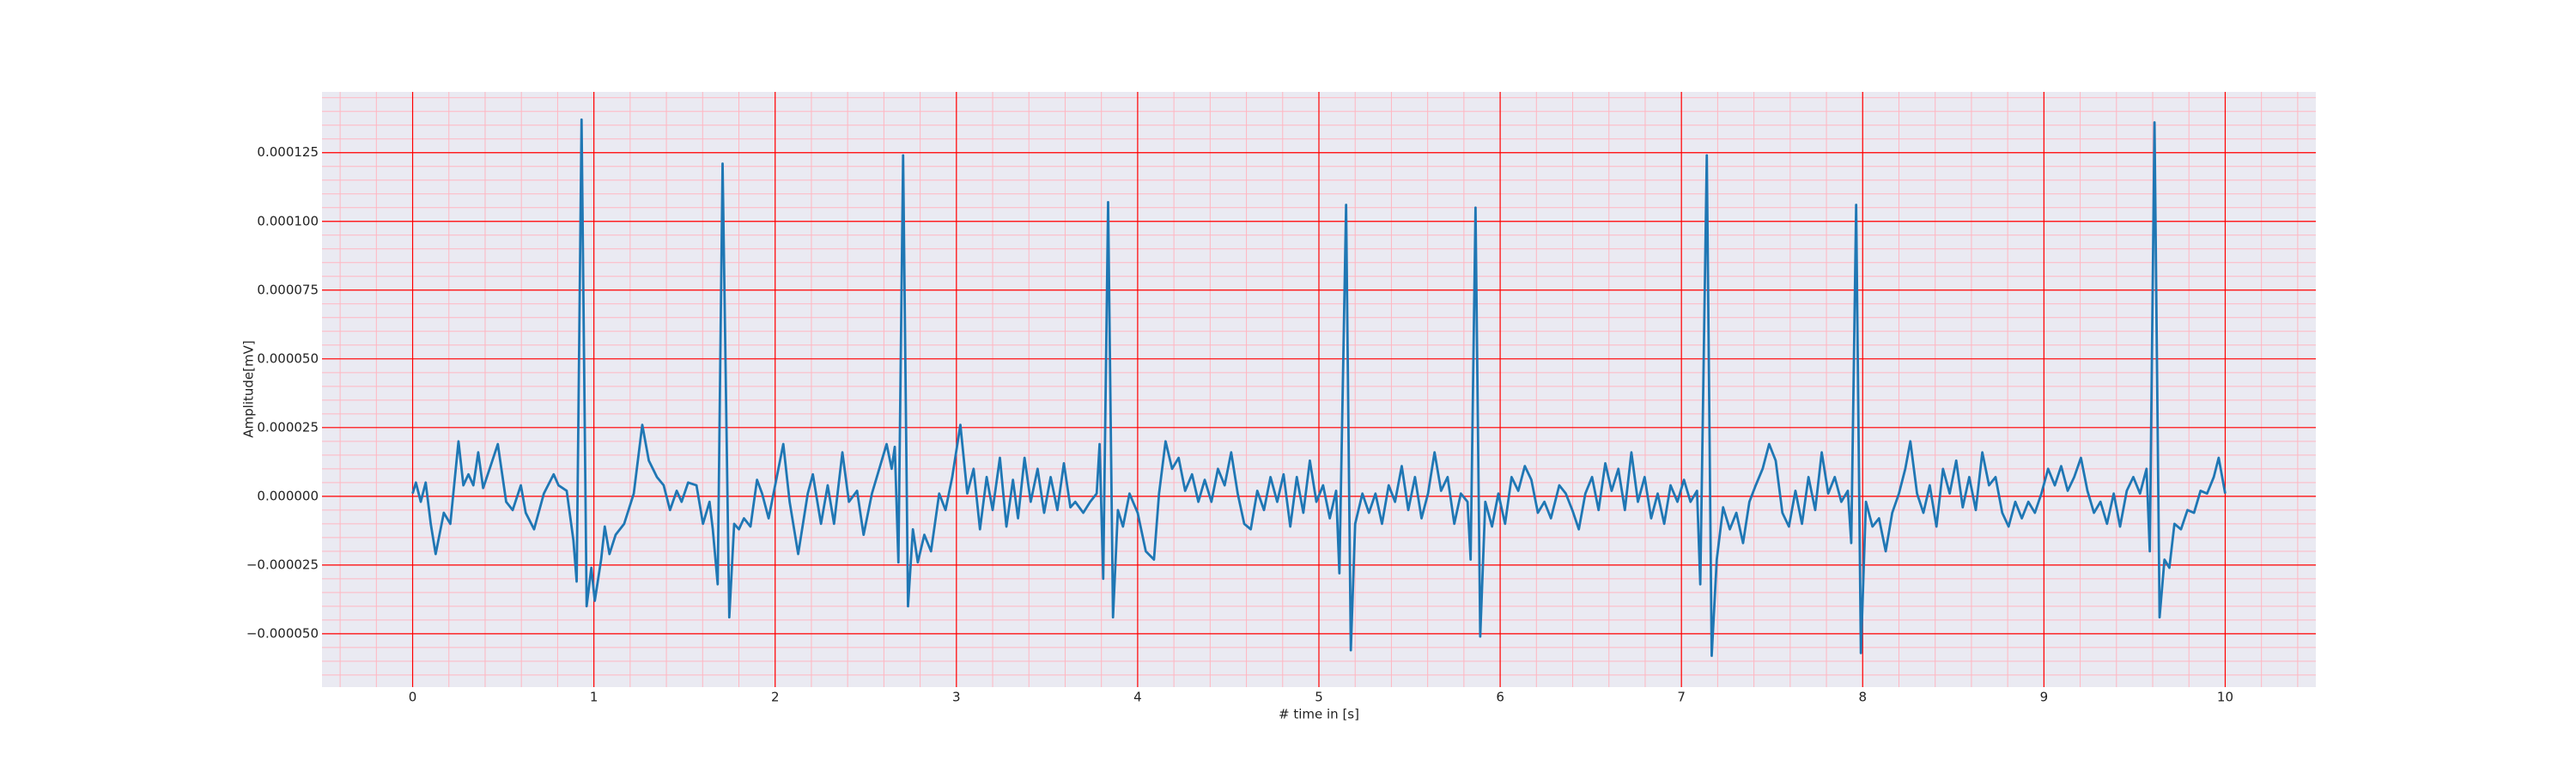  I want to click on x-tick-label: 9, so click(2045, 697).